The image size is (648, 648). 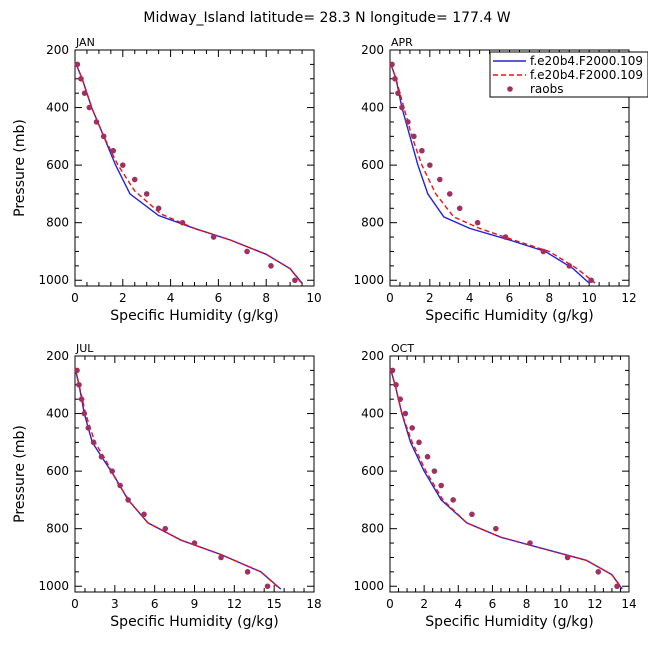 What do you see at coordinates (402, 348) in the screenshot?
I see `panel-name: OCT` at bounding box center [402, 348].